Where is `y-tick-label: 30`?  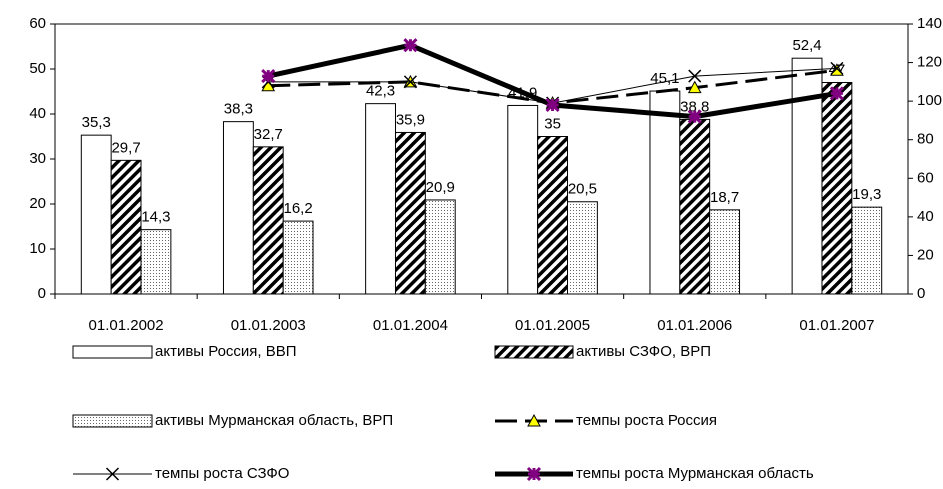 y-tick-label: 30 is located at coordinates (37, 158).